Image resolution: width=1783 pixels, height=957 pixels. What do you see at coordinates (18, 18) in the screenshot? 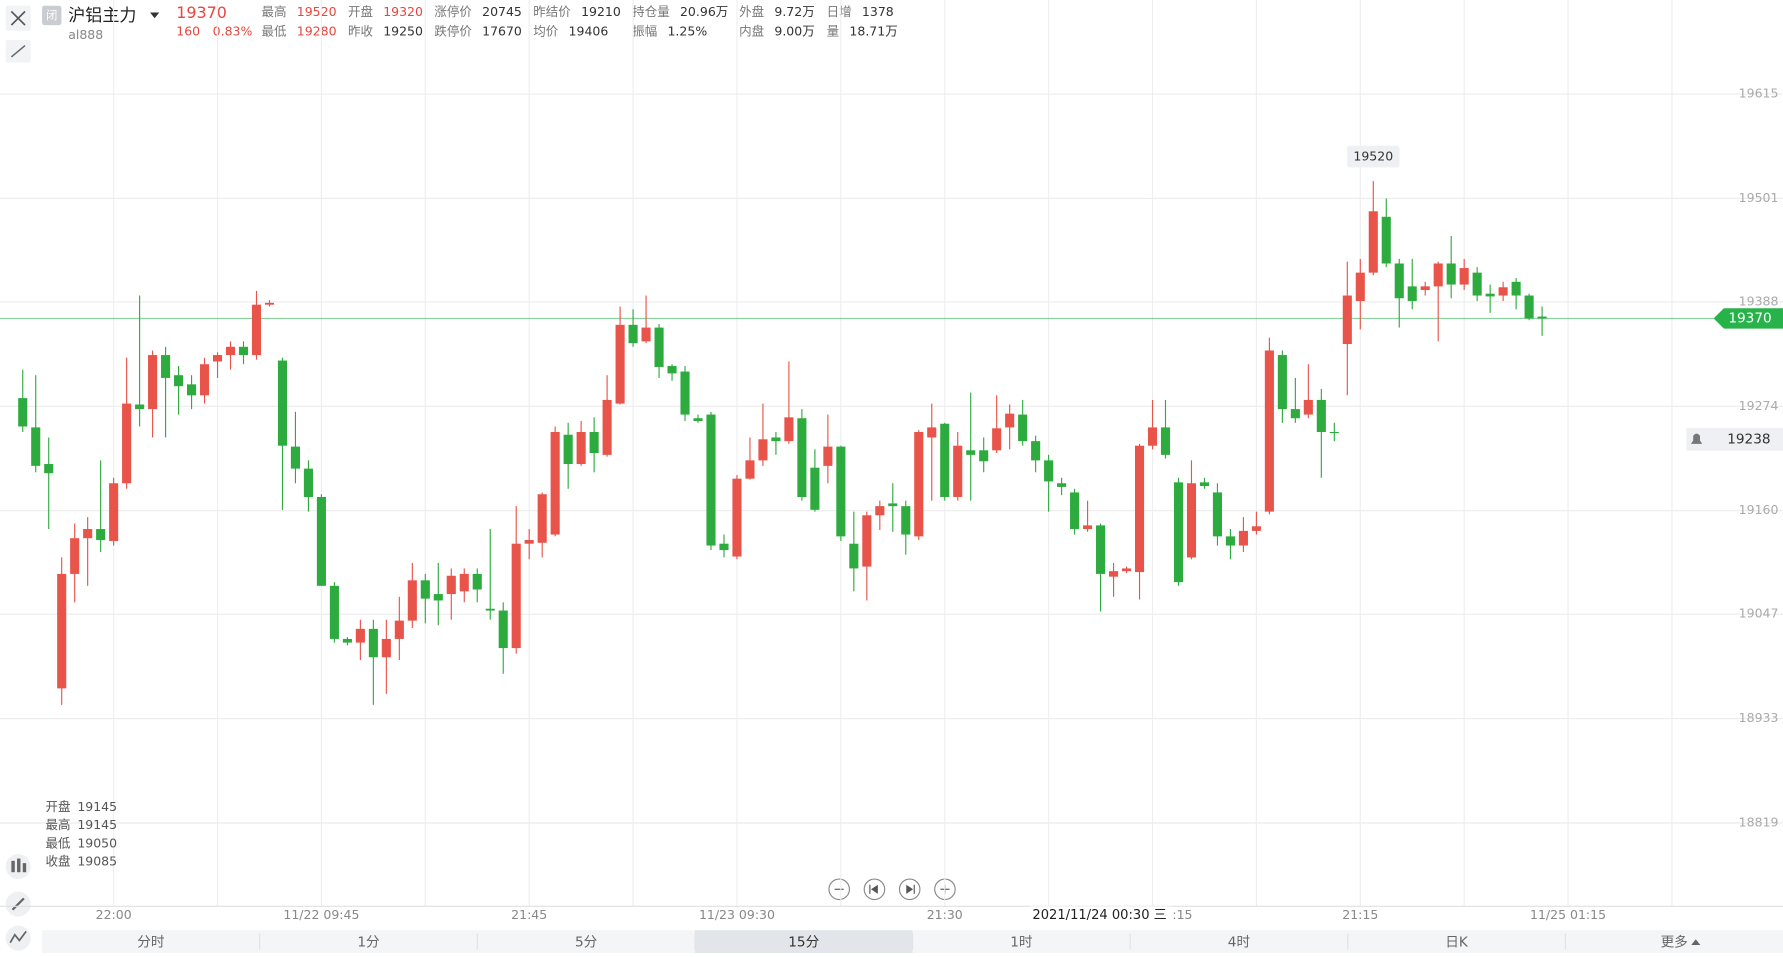
I see `close-button` at bounding box center [18, 18].